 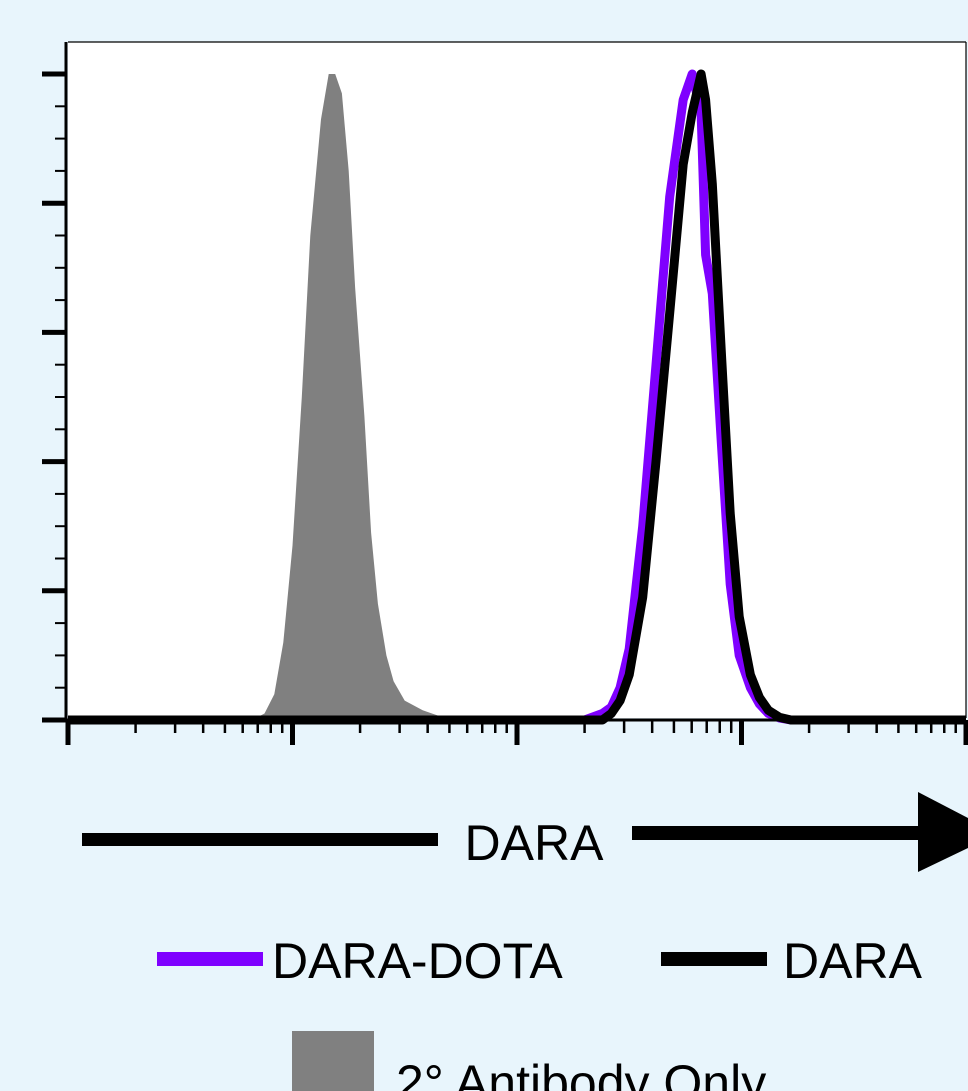 I want to click on legend-label-dara: DARA, so click(x=853, y=961).